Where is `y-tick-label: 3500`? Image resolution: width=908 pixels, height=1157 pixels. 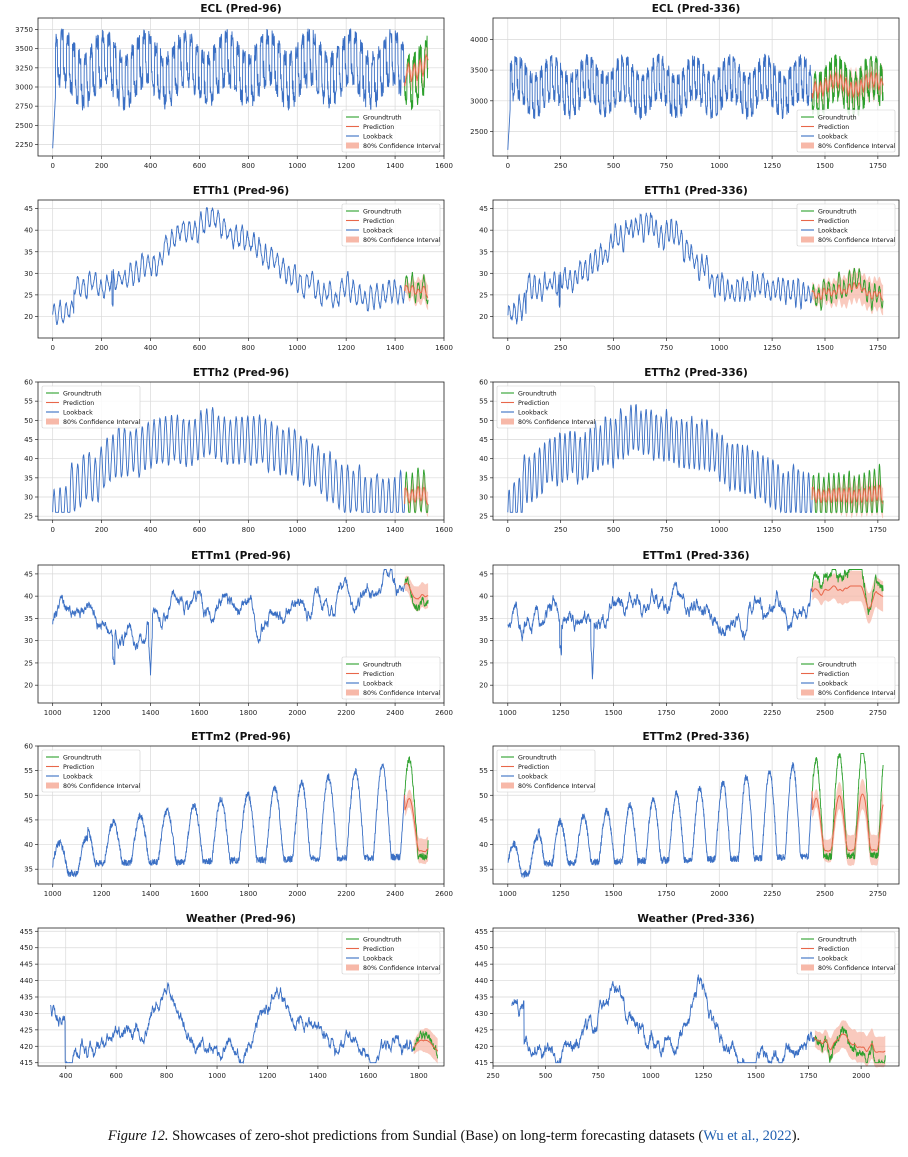
y-tick-label: 3500 is located at coordinates (479, 71).